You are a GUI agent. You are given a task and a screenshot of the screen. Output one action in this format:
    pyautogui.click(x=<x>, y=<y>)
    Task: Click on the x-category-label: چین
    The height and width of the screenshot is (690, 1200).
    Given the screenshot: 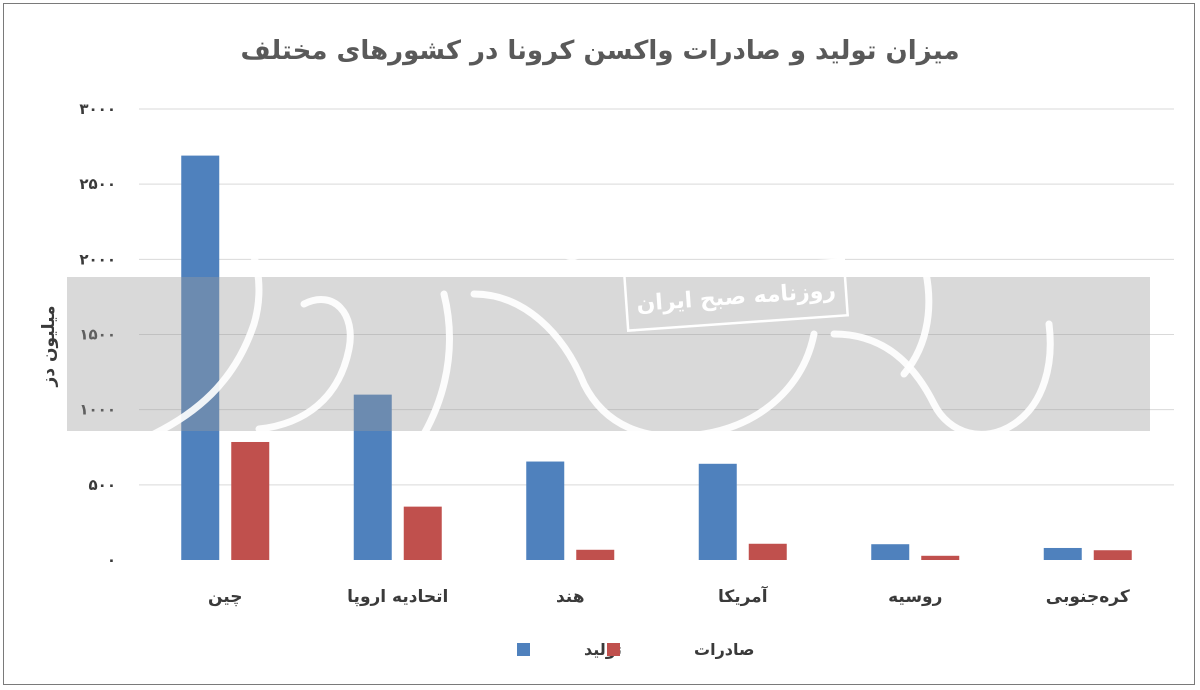 What is the action you would take?
    pyautogui.click(x=225, y=597)
    